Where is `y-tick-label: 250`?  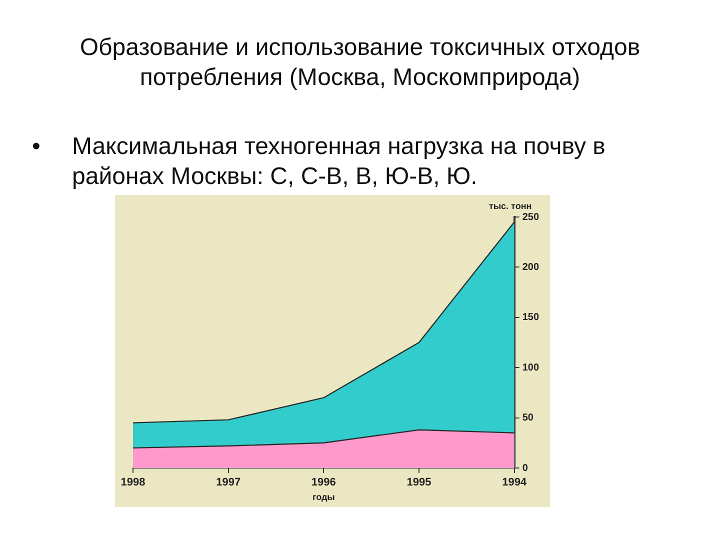 y-tick-label: 250 is located at coordinates (531, 217).